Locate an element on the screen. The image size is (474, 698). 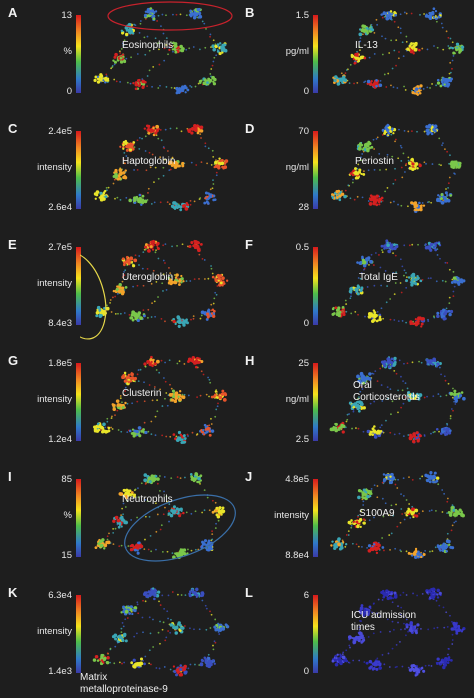
colorbar-min-label: 15 is located at coordinates (66, 555).